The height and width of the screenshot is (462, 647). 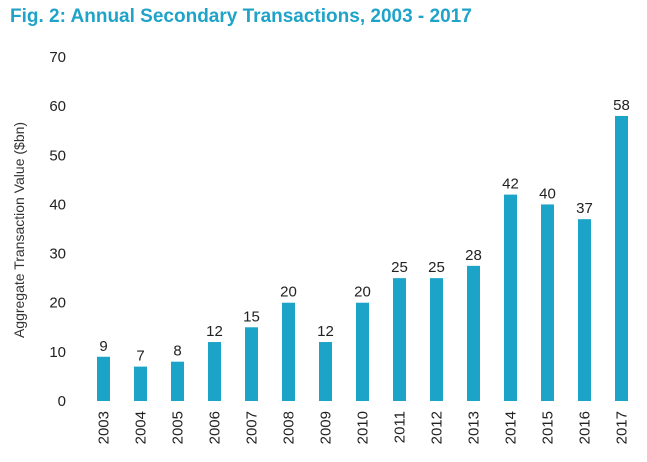 What do you see at coordinates (57, 352) in the screenshot?
I see `y-tick-label: 10` at bounding box center [57, 352].